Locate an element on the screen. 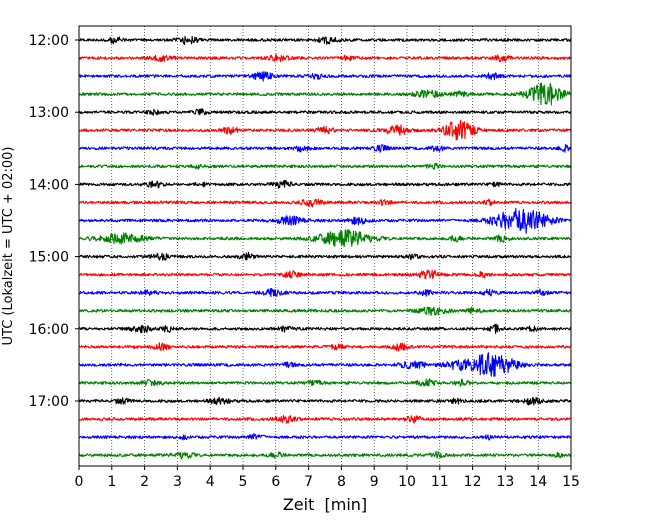 This screenshot has height=520, width=650. x-tick-label: 15 is located at coordinates (571, 482).